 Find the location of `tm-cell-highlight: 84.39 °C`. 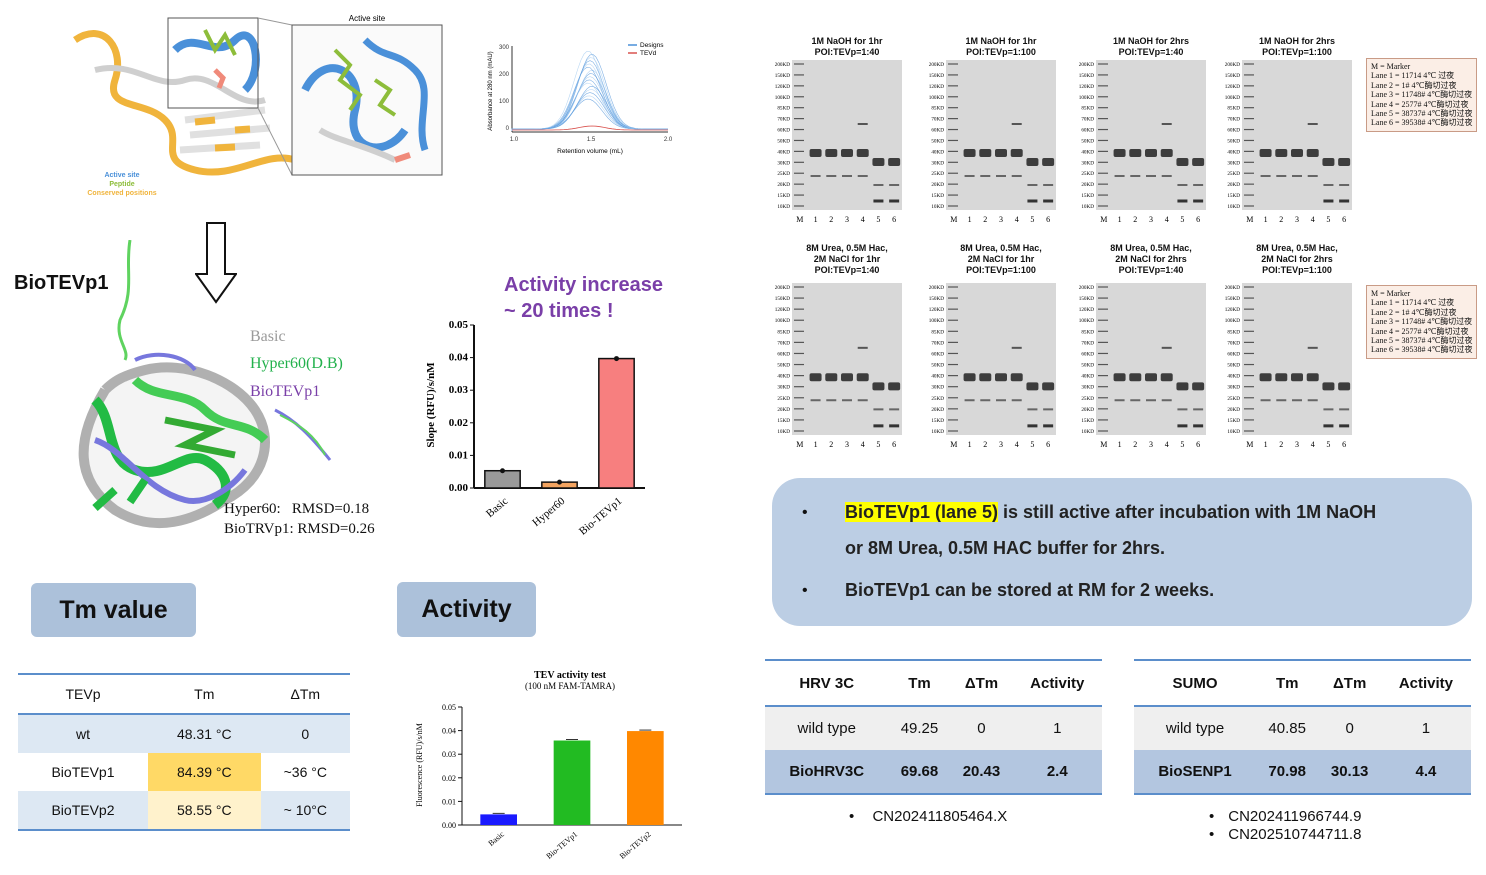

tm-cell-highlight: 84.39 °C is located at coordinates (204, 772).